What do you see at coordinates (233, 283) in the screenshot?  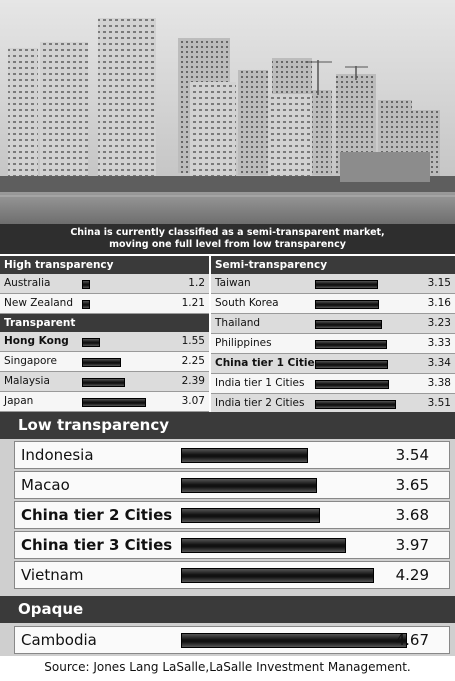 I see `bar-label: Taiwan` at bounding box center [233, 283].